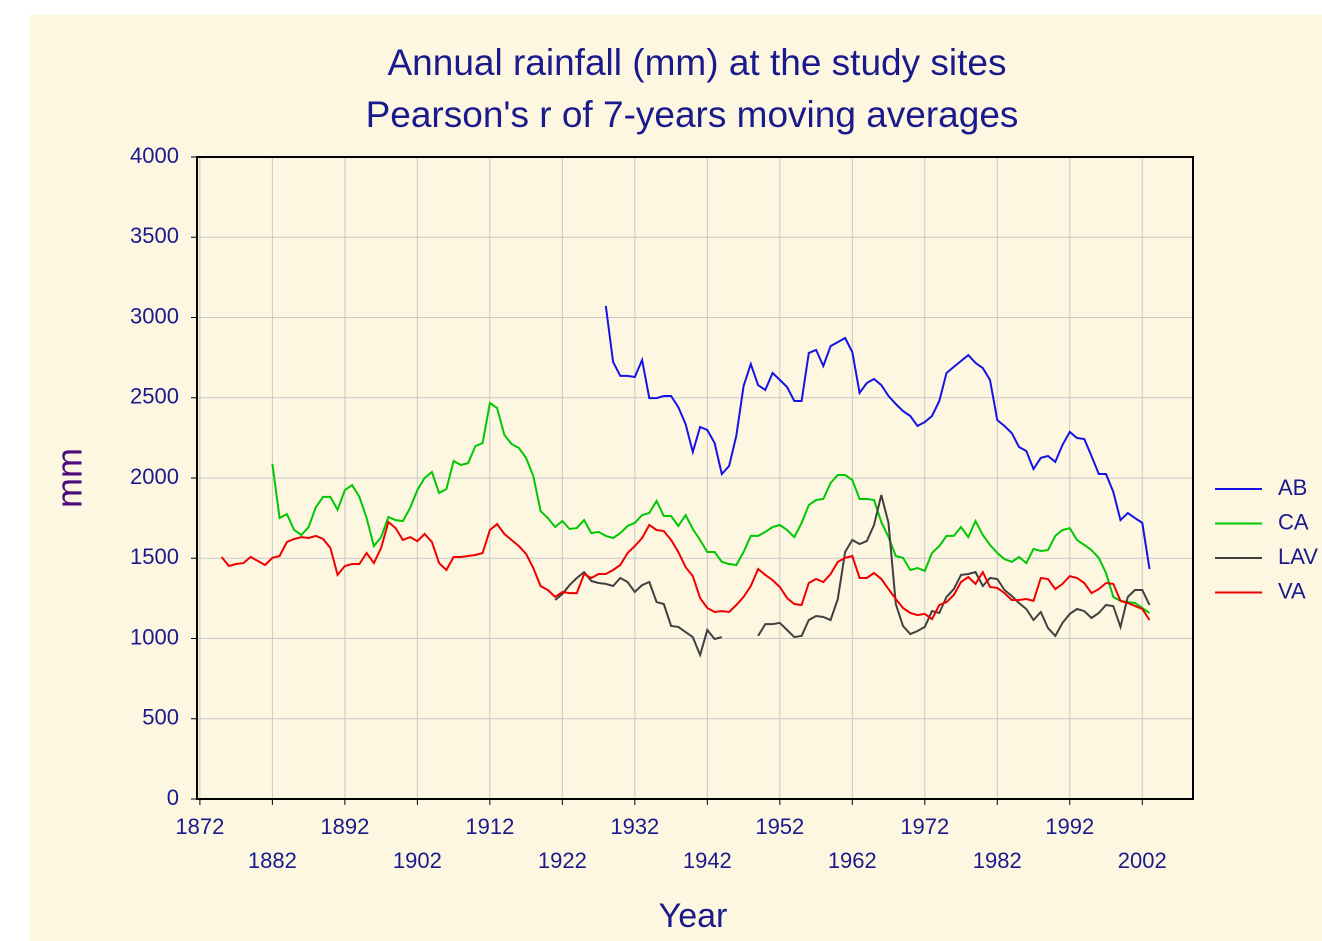 This screenshot has height=941, width=1322. I want to click on x-tick-label: 1982, so click(997, 860).